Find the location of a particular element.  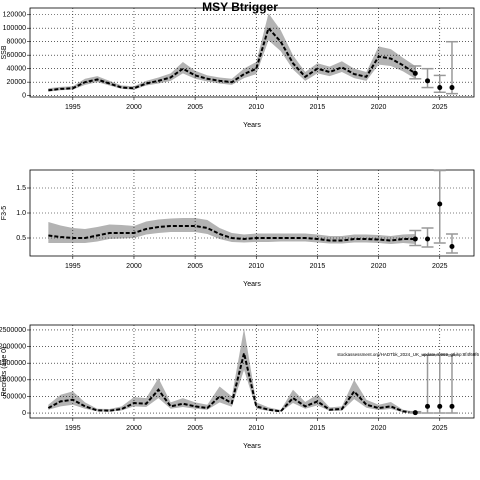

y-tick-label: 2000000 is located at coordinates (13, 346).